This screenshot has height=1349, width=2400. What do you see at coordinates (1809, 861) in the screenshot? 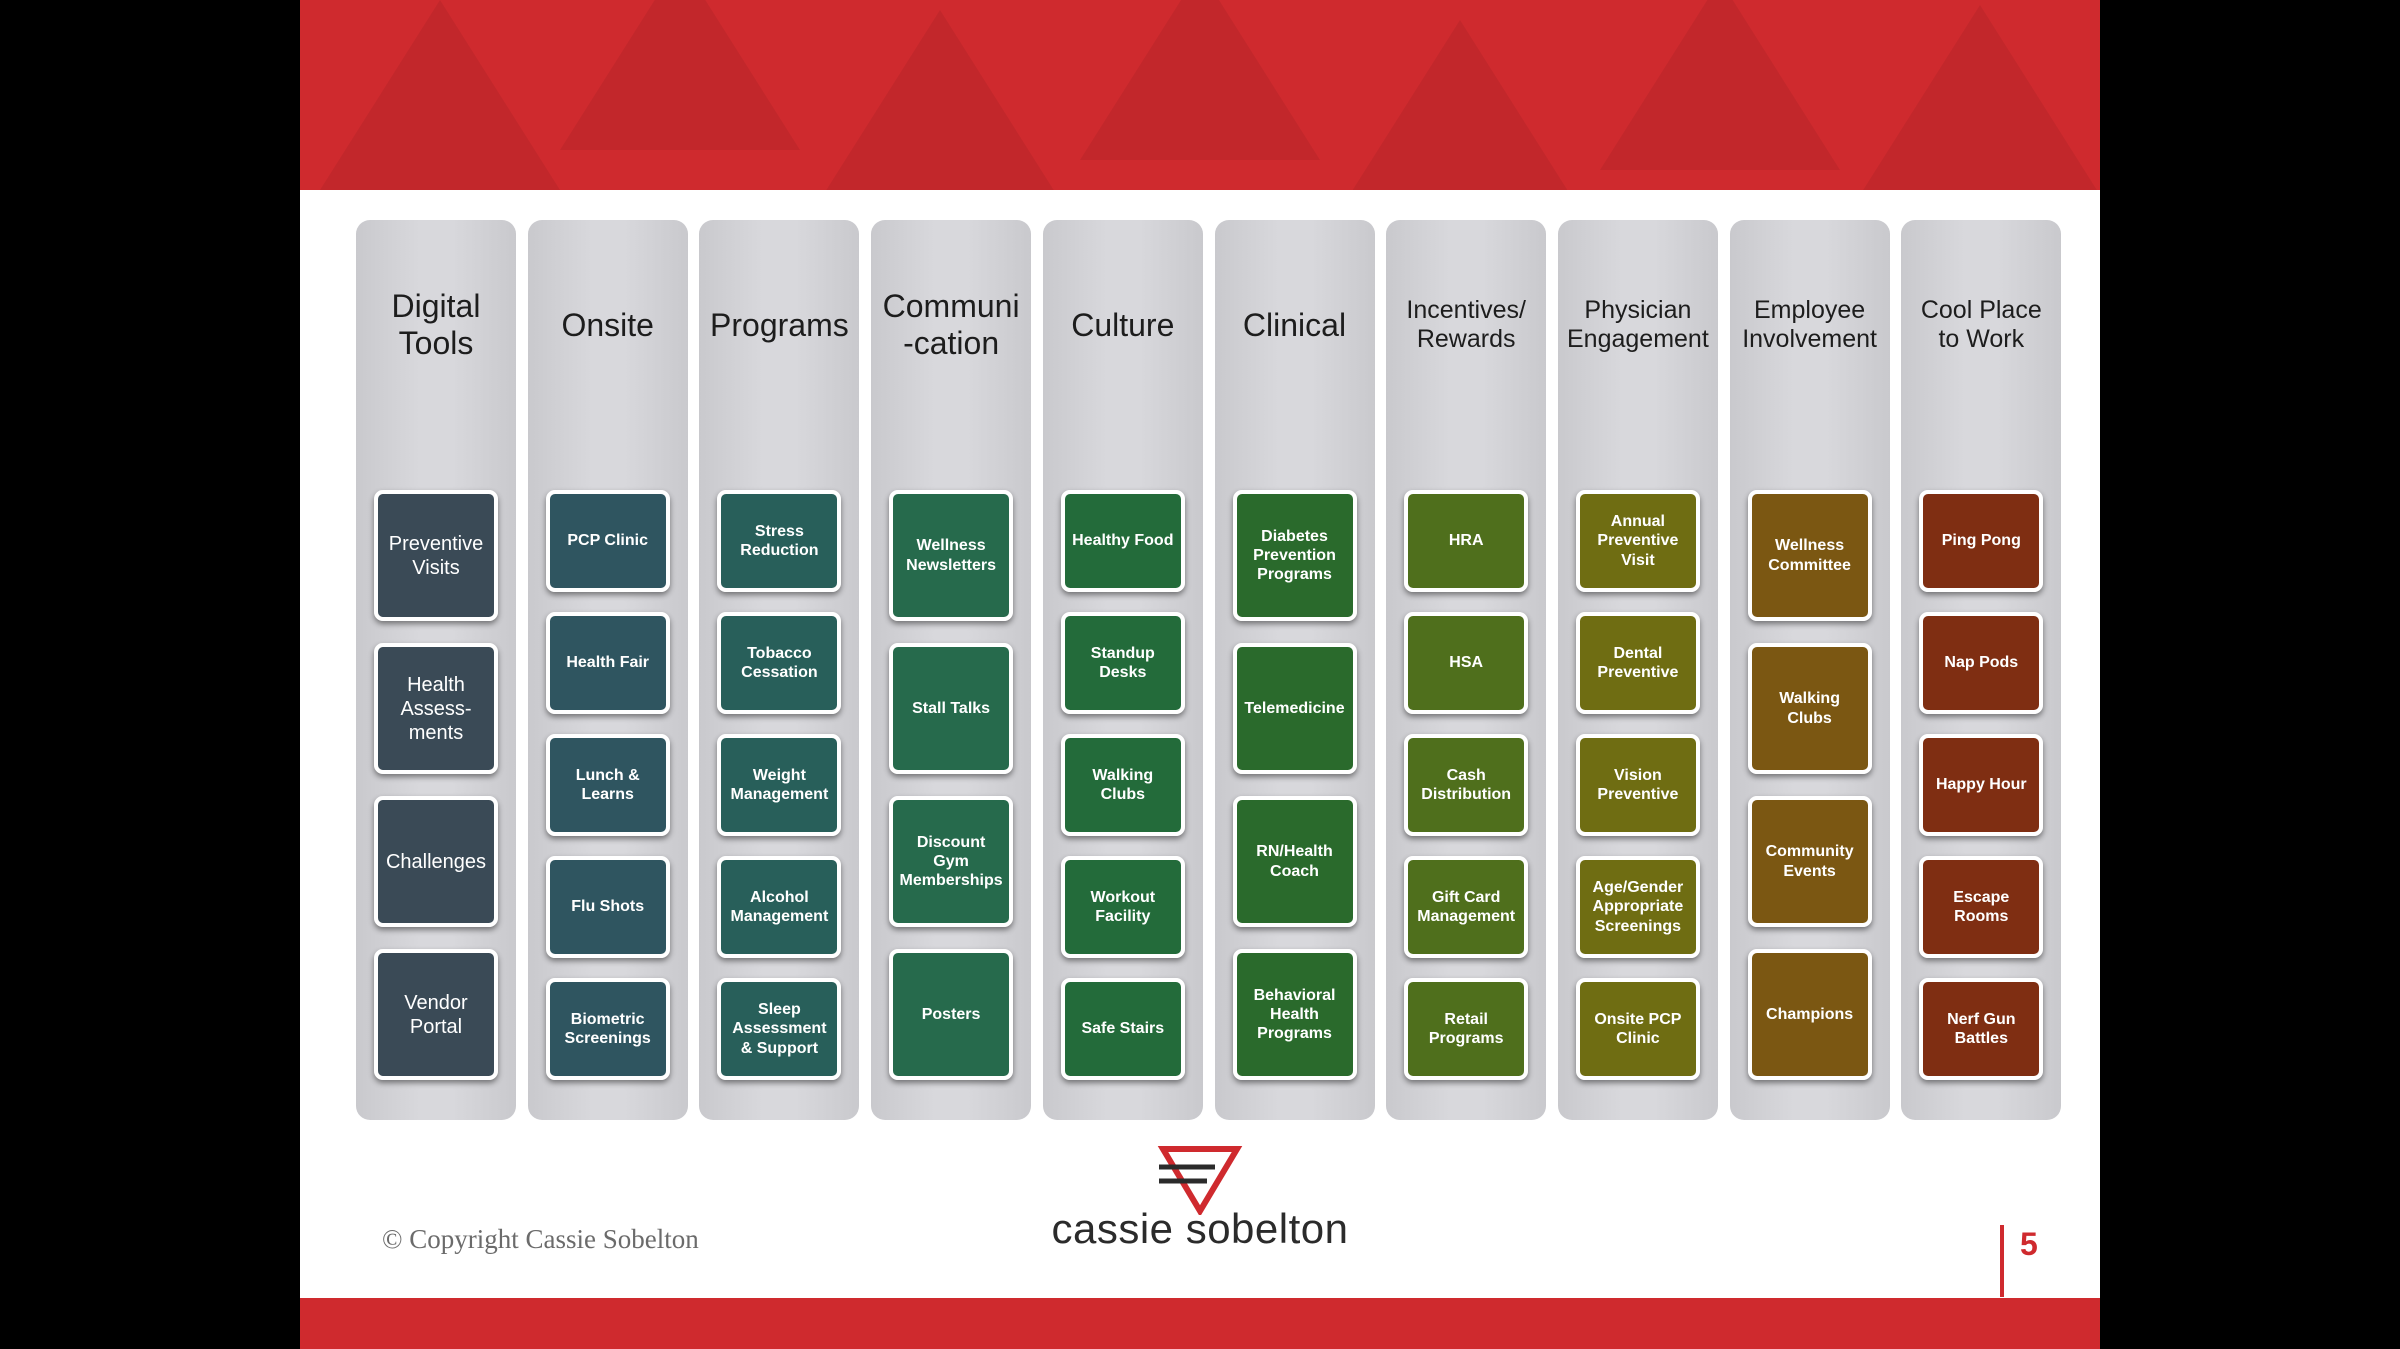
I see `program-box: Community Events` at bounding box center [1809, 861].